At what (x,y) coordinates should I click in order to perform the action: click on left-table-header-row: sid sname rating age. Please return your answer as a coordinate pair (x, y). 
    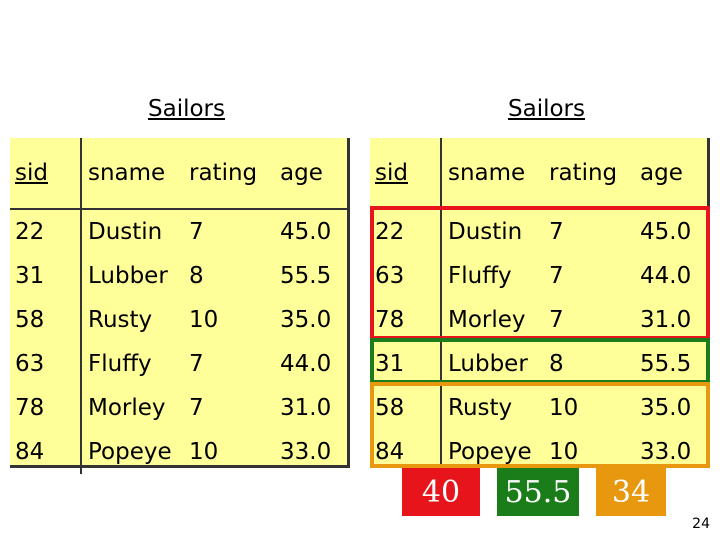
    Looking at the image, I should click on (178, 174).